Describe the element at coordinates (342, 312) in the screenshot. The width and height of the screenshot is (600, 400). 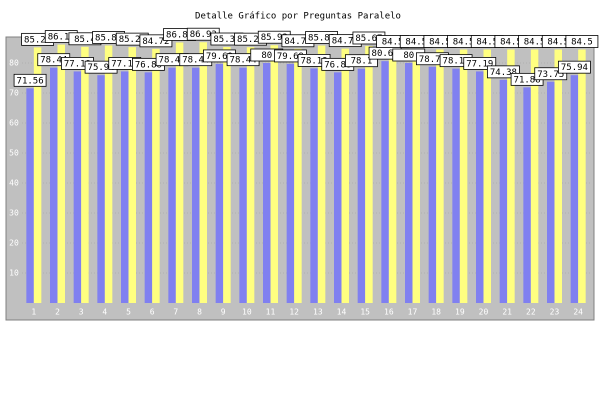
I see `x-tick-label: 14` at that location.